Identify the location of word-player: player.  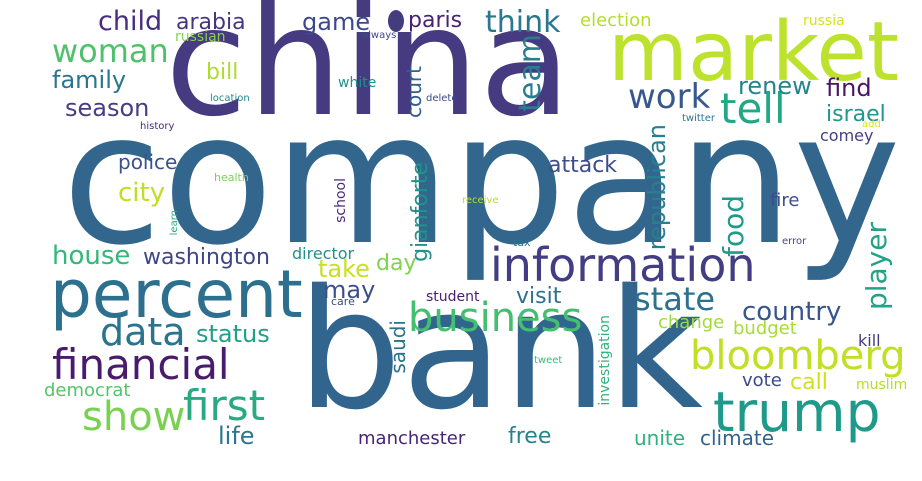
(876, 266).